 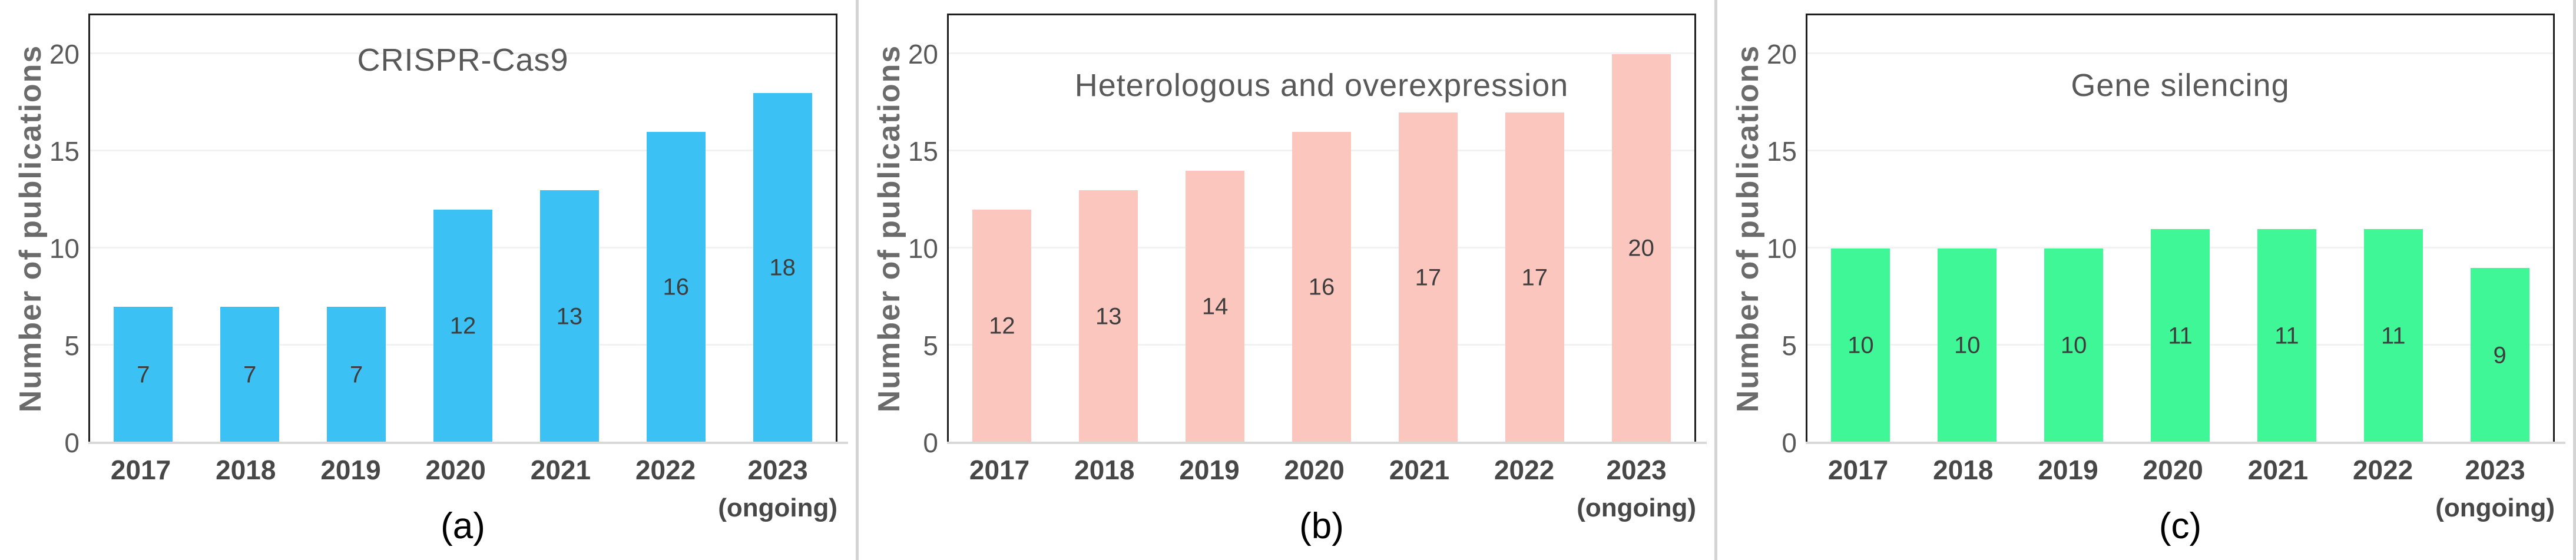 What do you see at coordinates (1321, 526) in the screenshot?
I see `panel-caption: (b)` at bounding box center [1321, 526].